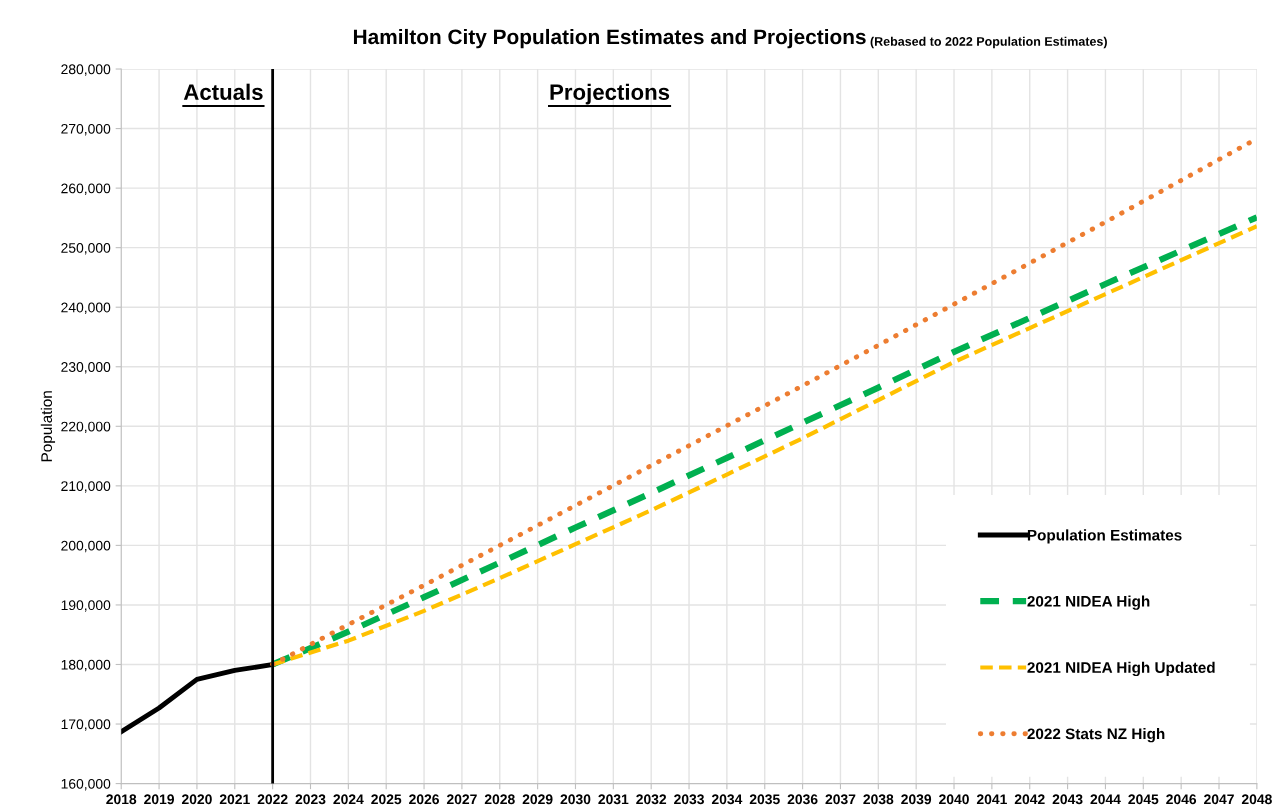 The height and width of the screenshot is (812, 1276). I want to click on x-tick-label: 2040, so click(954, 799).